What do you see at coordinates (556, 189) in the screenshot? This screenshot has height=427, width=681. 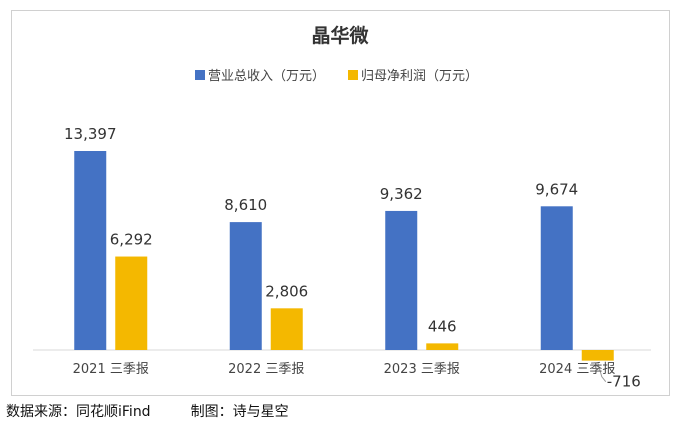 I see `value-label-s1-c4: 9,674` at bounding box center [556, 189].